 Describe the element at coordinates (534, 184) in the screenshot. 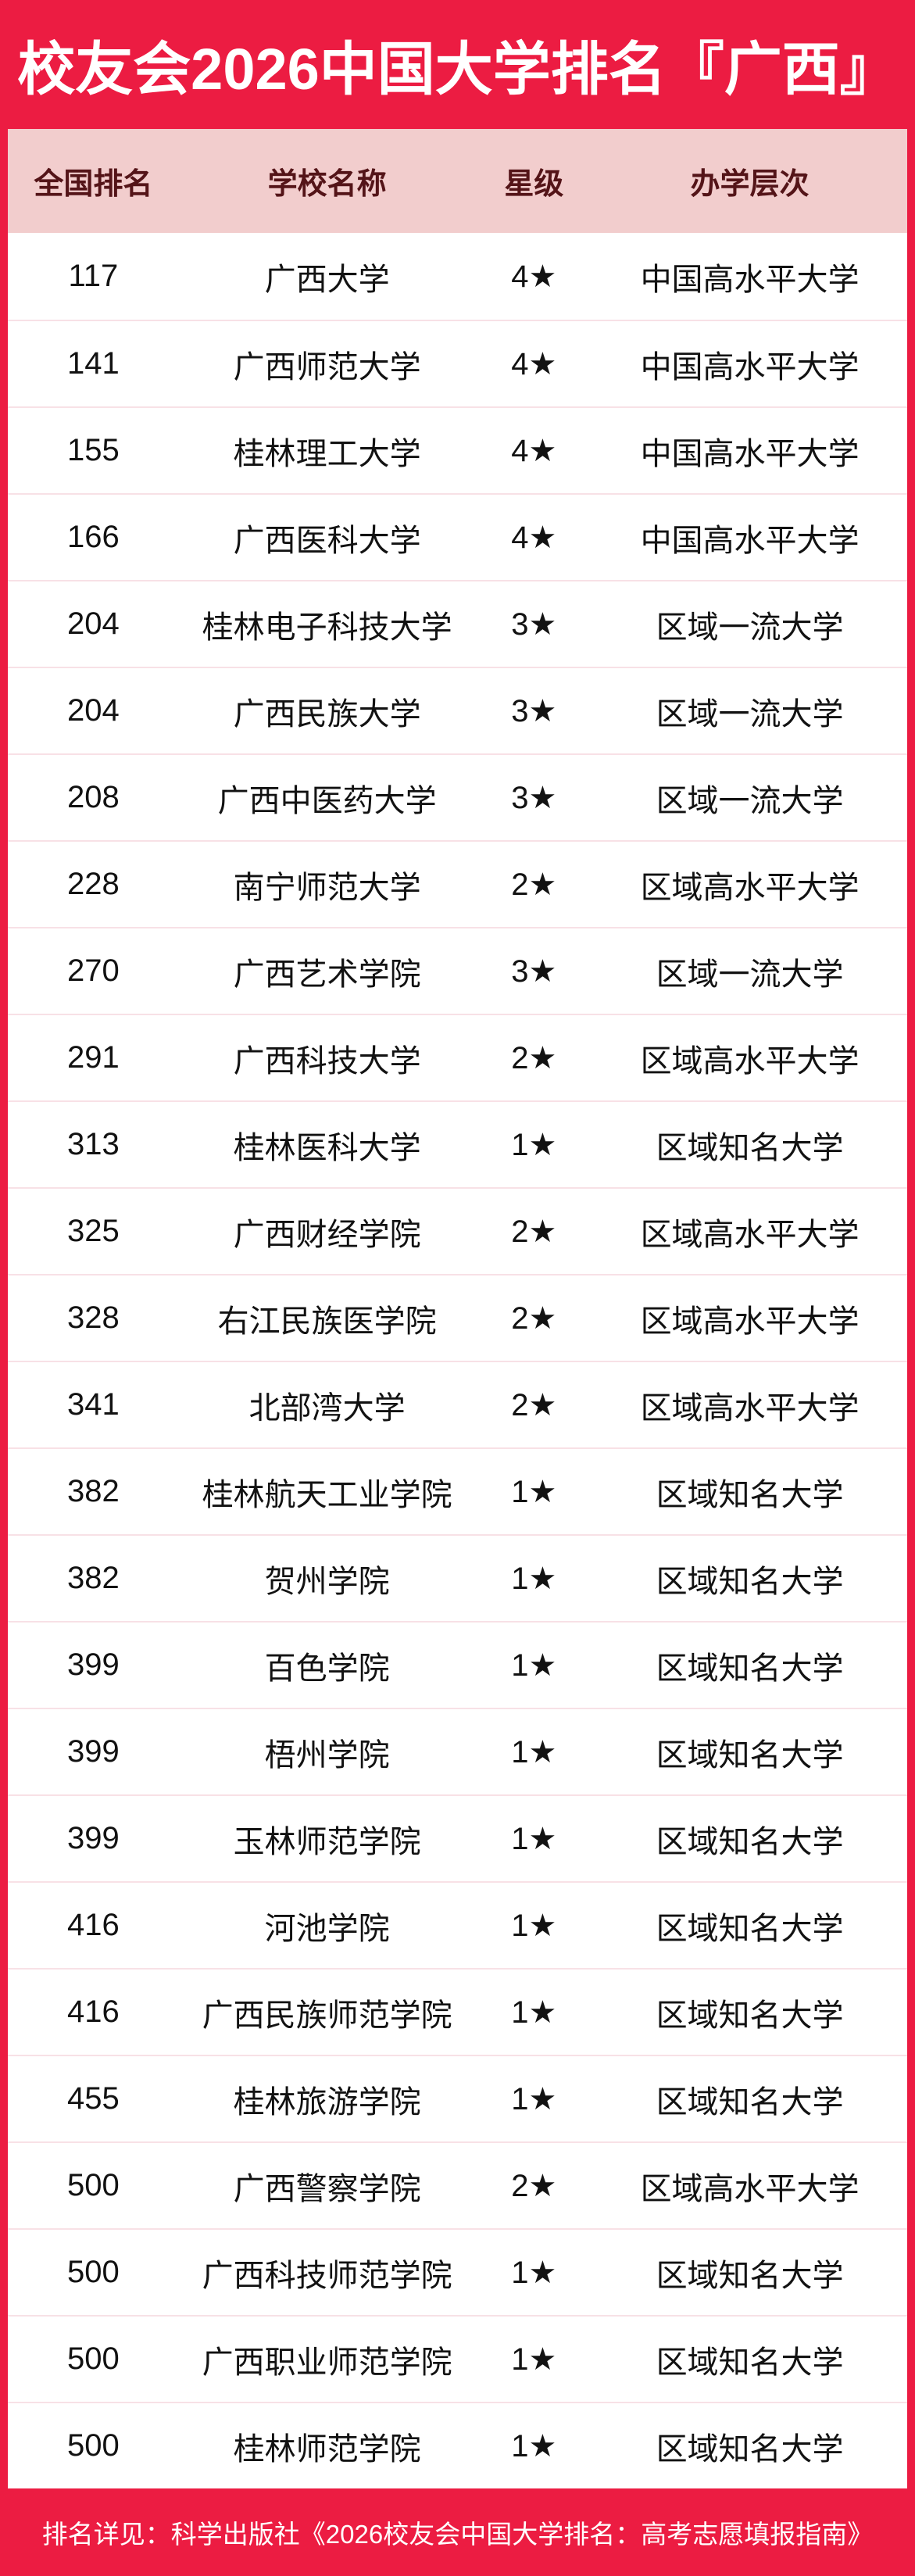

I see `column-header-stars: 星级` at that location.